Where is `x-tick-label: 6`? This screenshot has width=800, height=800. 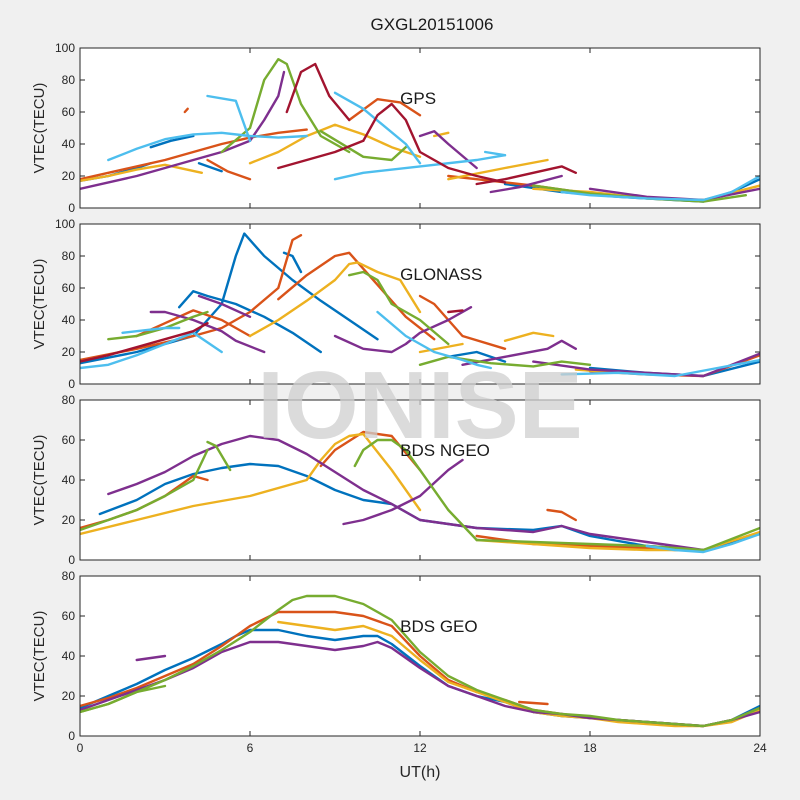
x-tick-label: 6 is located at coordinates (250, 748).